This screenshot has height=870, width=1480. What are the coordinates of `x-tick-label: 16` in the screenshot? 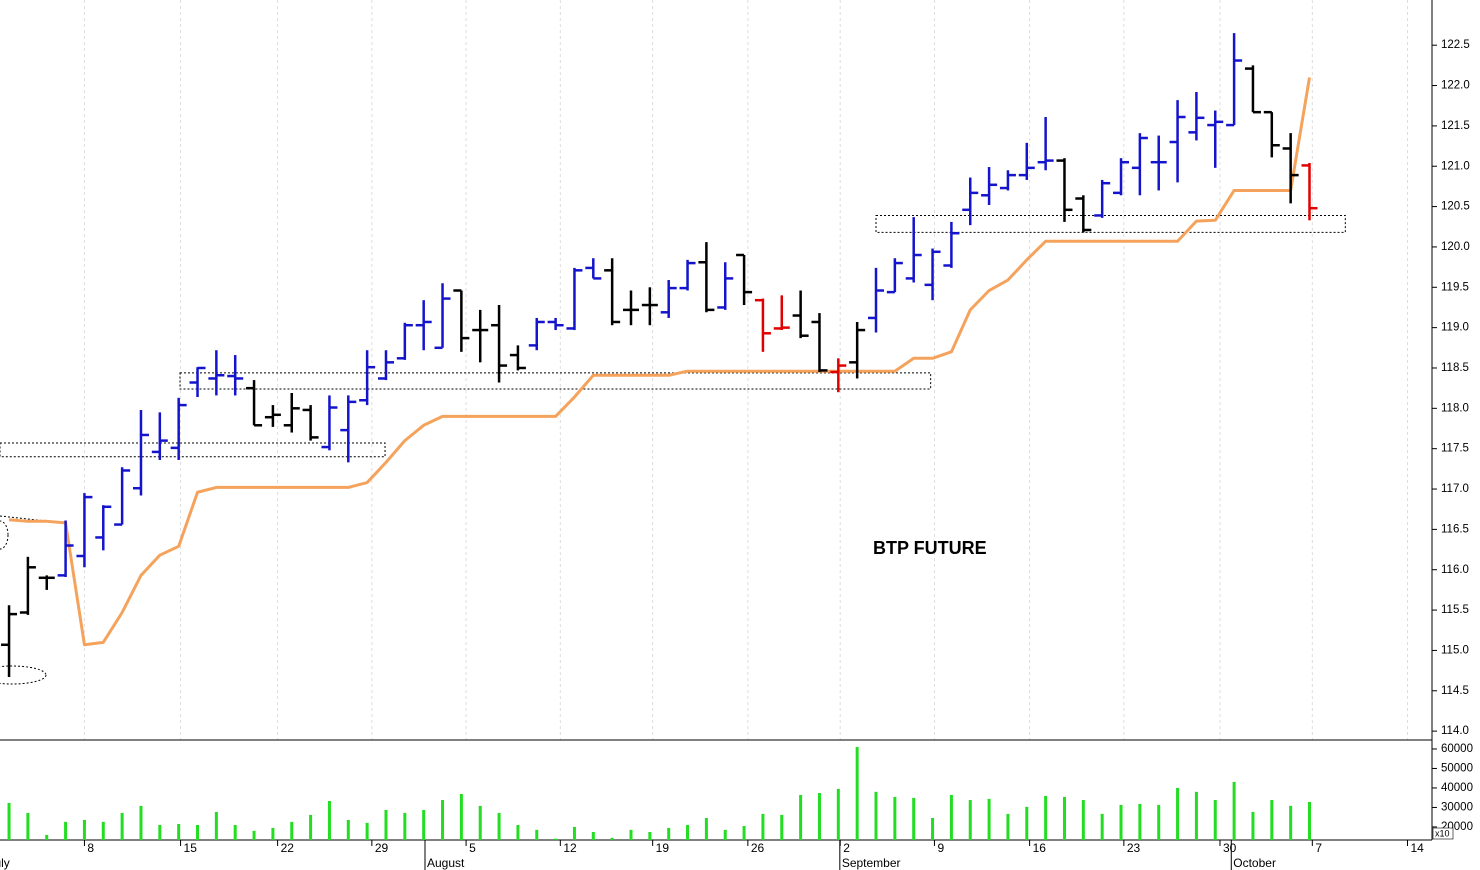 It's located at (1040, 848).